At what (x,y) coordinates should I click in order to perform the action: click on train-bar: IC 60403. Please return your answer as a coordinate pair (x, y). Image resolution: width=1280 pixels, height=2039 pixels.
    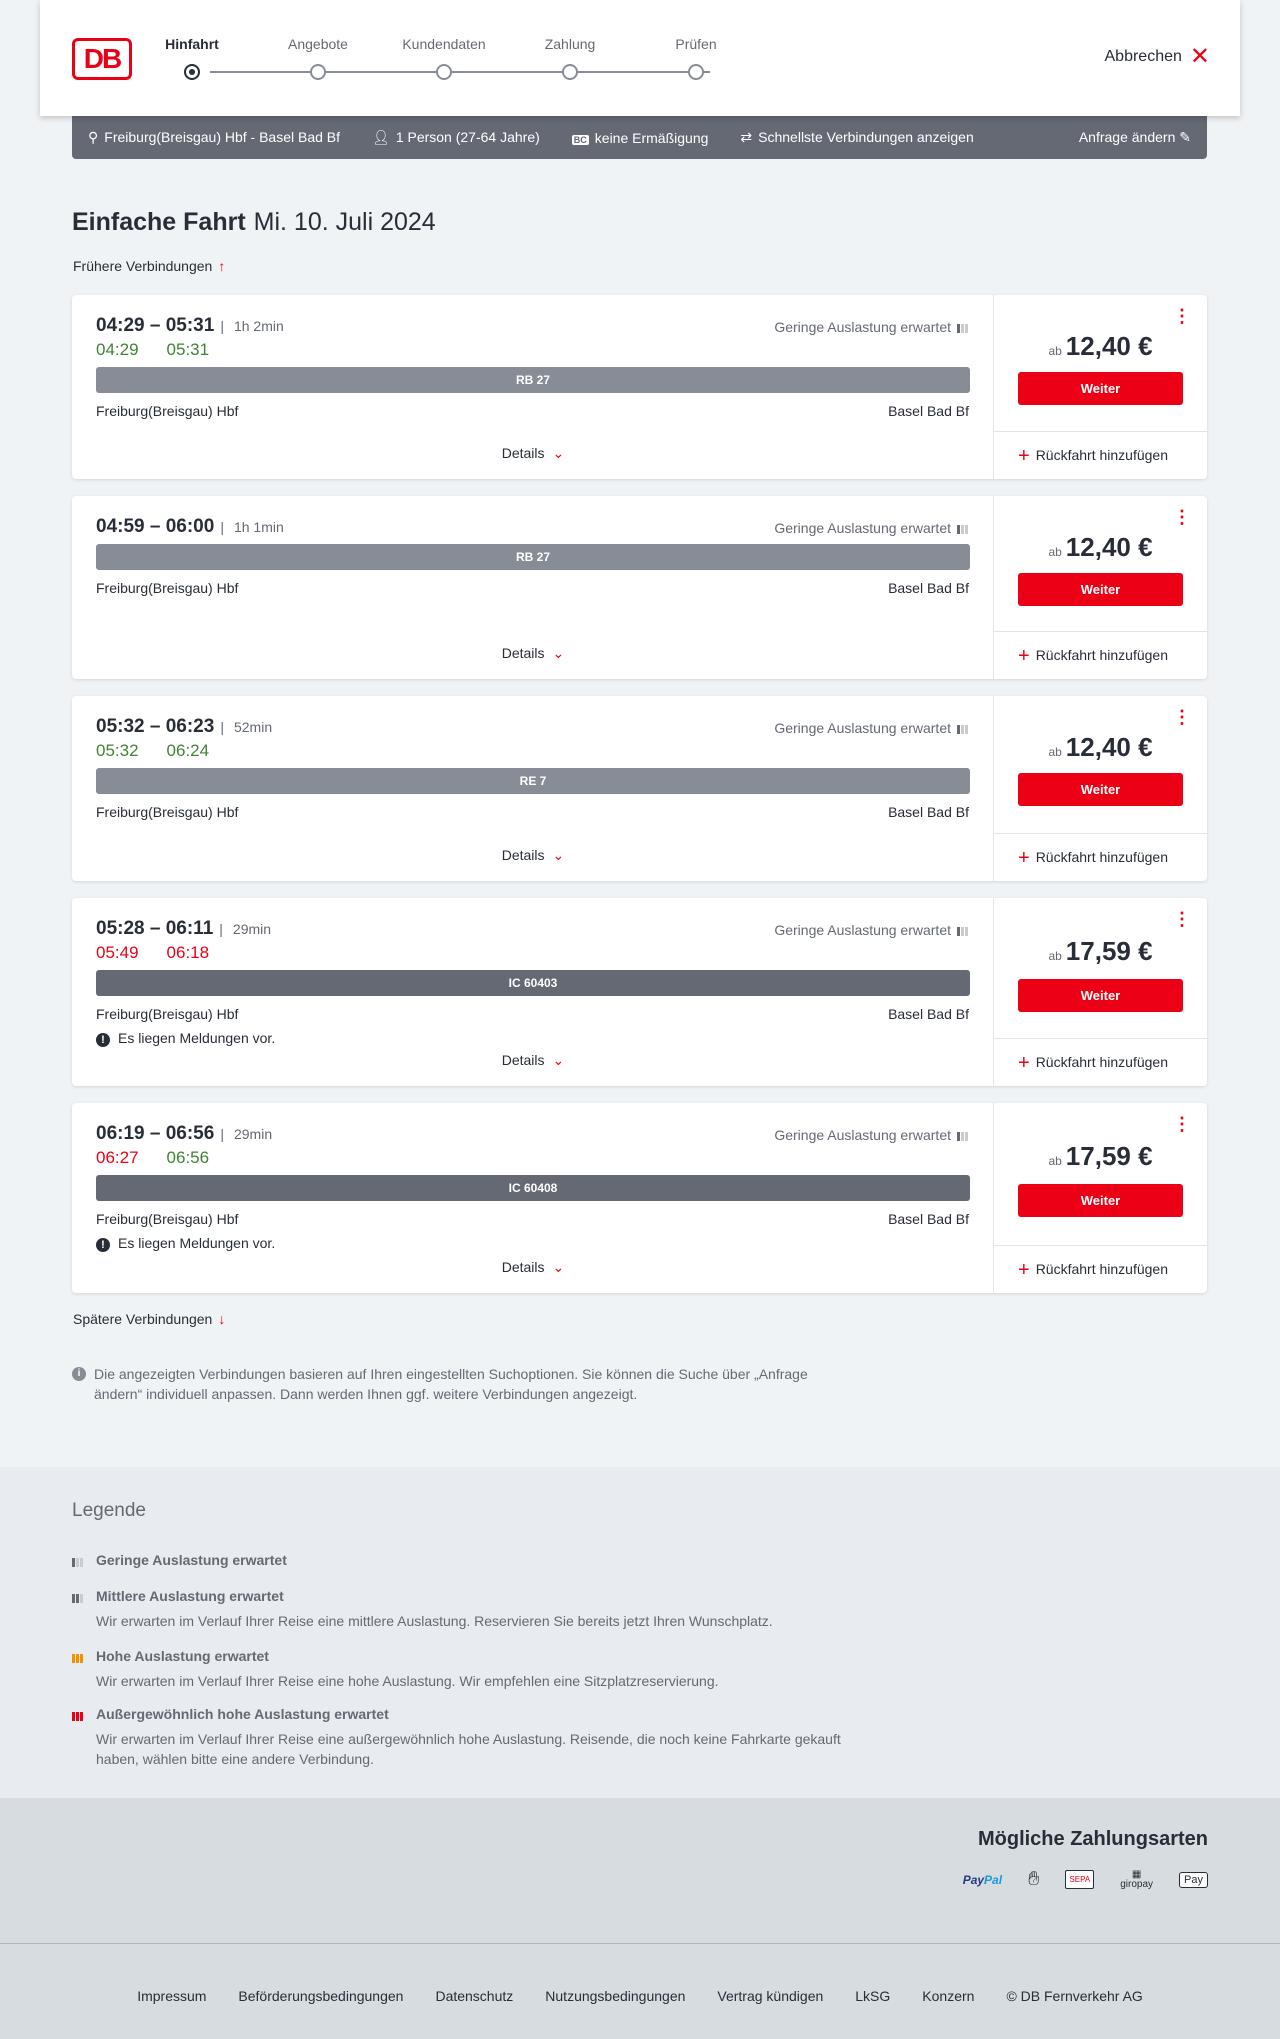
    Looking at the image, I should click on (533, 983).